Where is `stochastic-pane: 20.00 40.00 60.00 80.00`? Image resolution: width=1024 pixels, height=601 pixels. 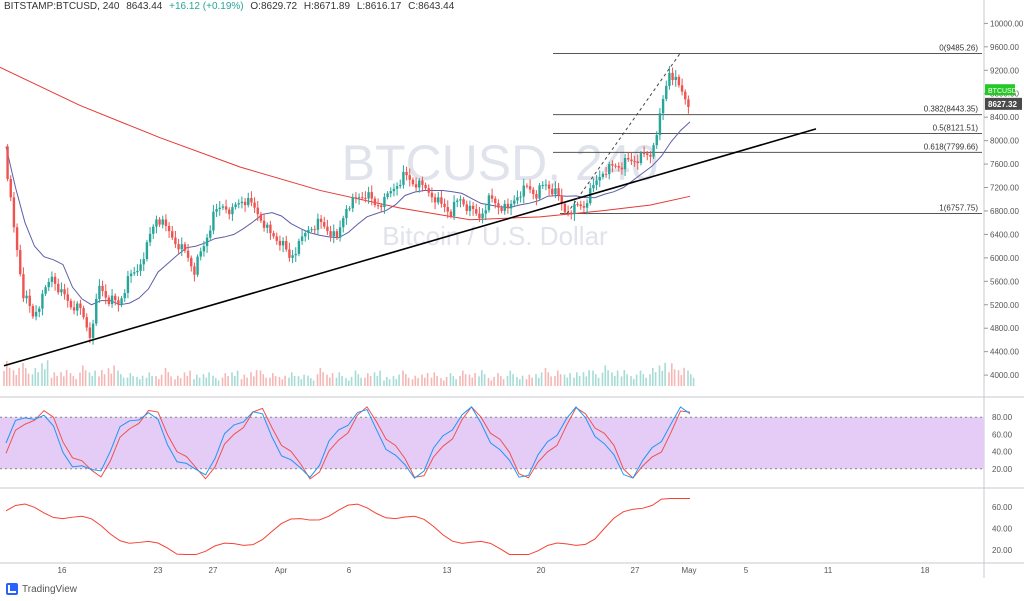 stochastic-pane: 20.00 40.00 60.00 80.00 is located at coordinates (506, 443).